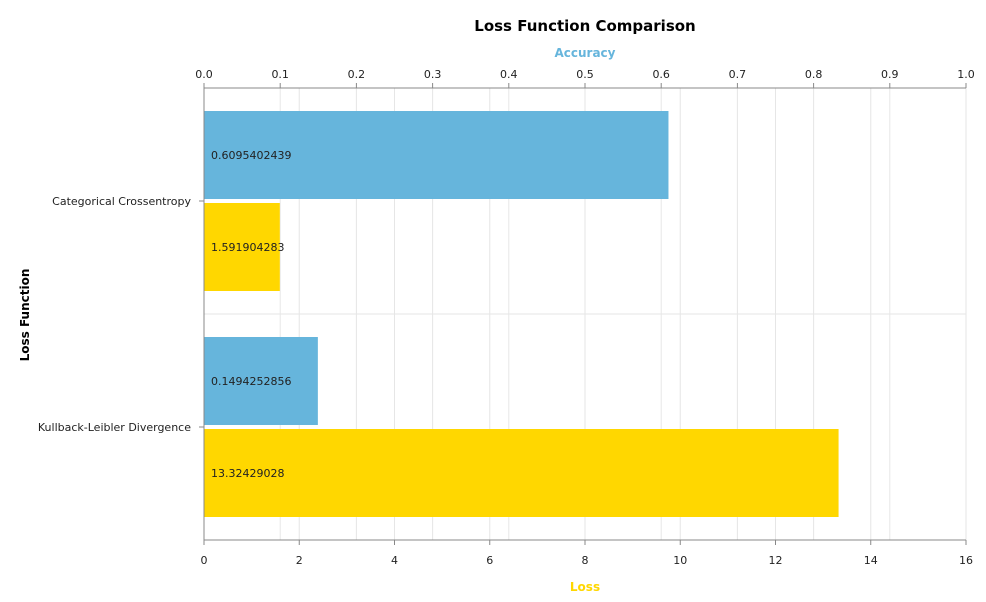  What do you see at coordinates (585, 587) in the screenshot?
I see `bottom-axis-title: Loss` at bounding box center [585, 587].